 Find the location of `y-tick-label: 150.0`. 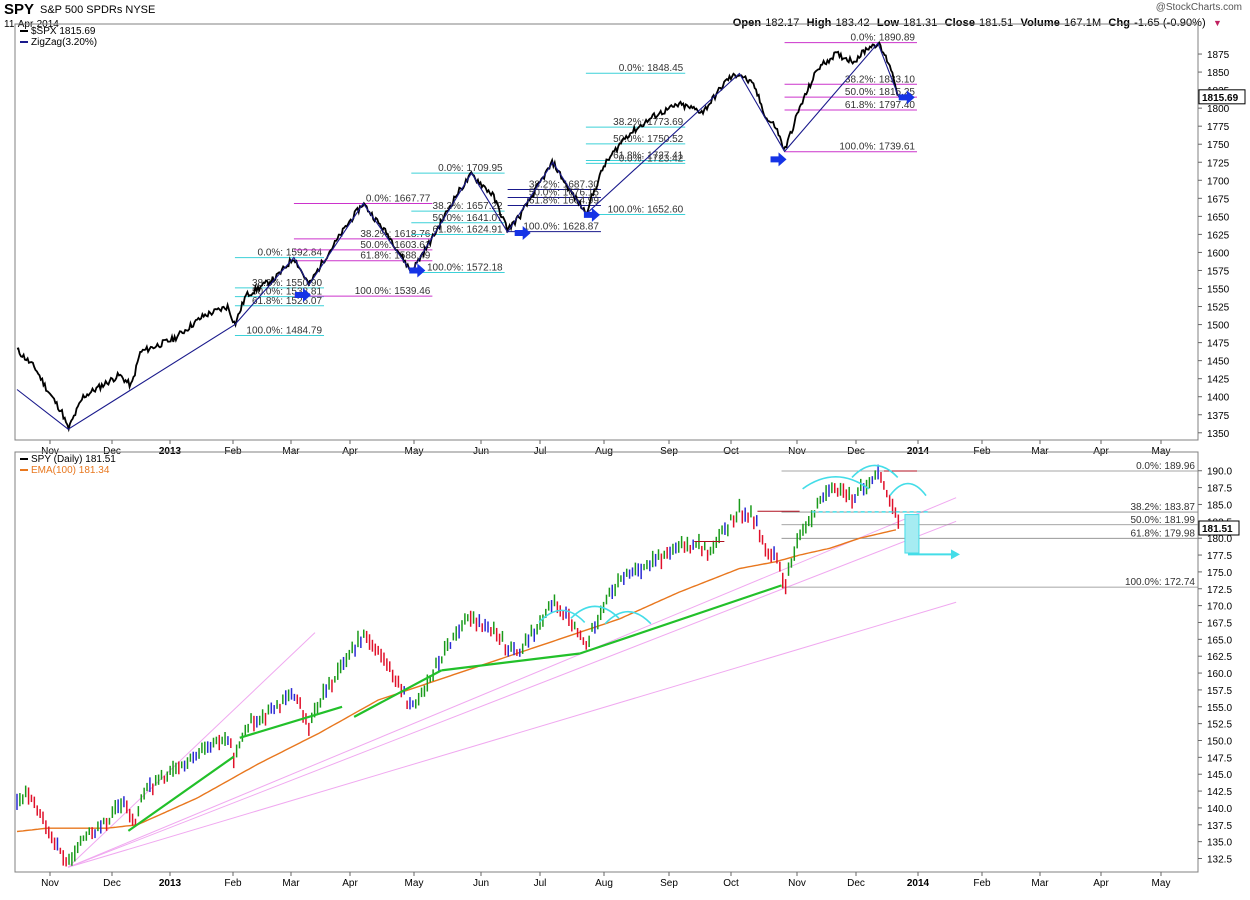

y-tick-label: 150.0 is located at coordinates (1219, 741).